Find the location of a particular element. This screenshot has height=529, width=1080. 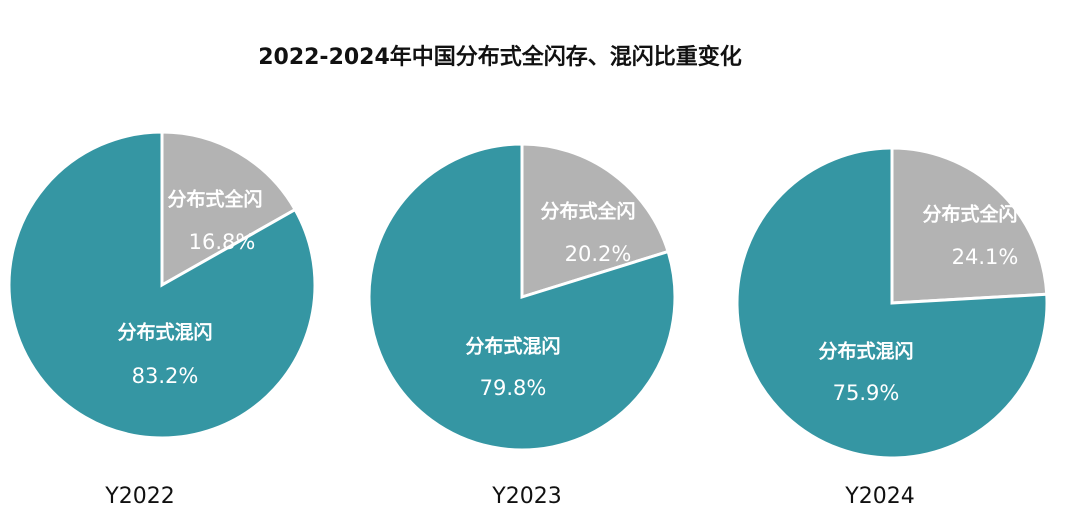

slice-value: 75.9% is located at coordinates (866, 393).